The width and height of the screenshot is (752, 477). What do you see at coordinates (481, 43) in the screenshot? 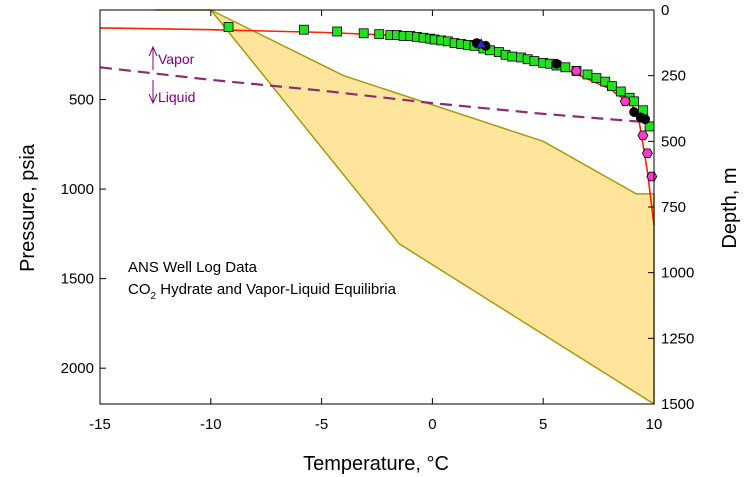
I see `triangle-data-point` at bounding box center [481, 43].